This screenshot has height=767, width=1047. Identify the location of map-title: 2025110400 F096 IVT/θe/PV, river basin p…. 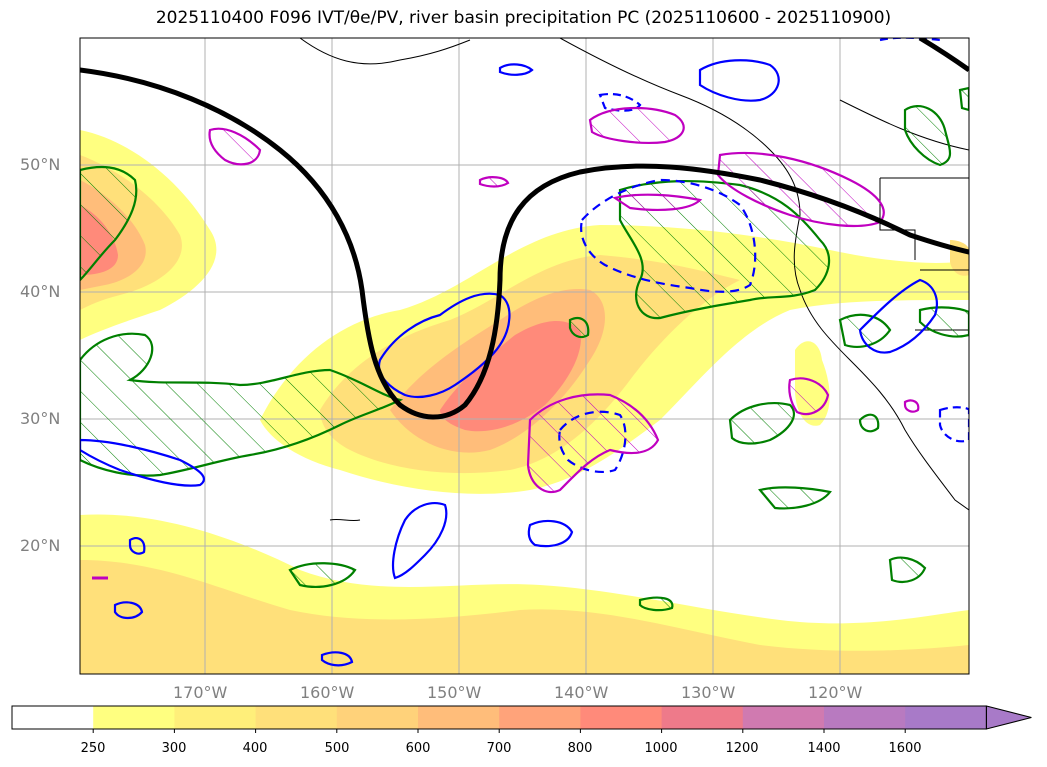
(523, 18).